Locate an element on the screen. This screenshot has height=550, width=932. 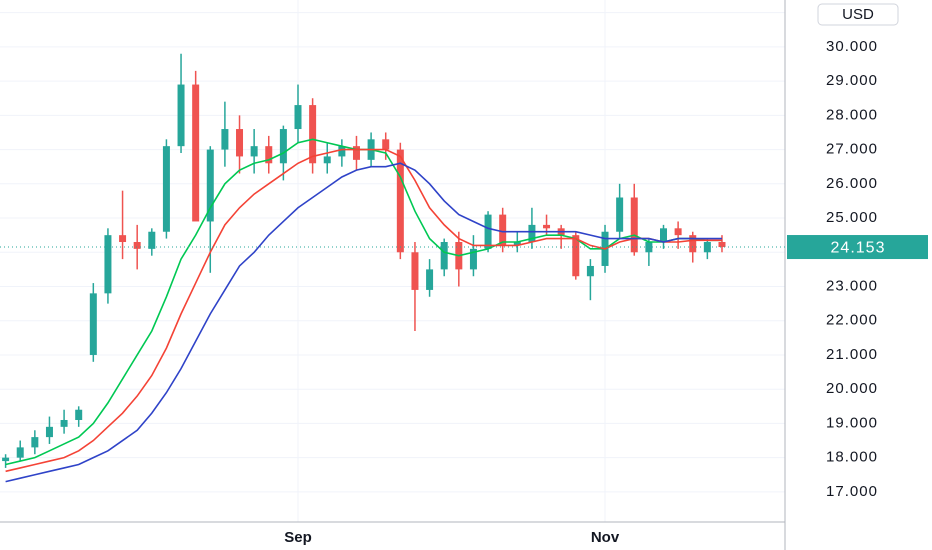
y-tick-label: 22.000 is located at coordinates (852, 320).